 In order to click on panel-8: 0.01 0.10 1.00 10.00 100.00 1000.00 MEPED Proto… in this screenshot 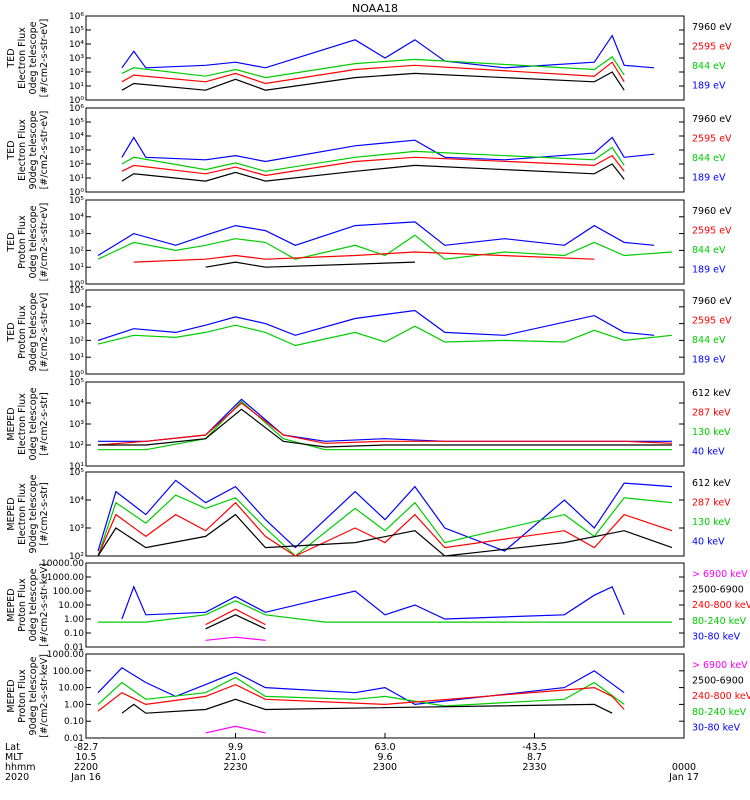, I will do `click(378, 697)`.